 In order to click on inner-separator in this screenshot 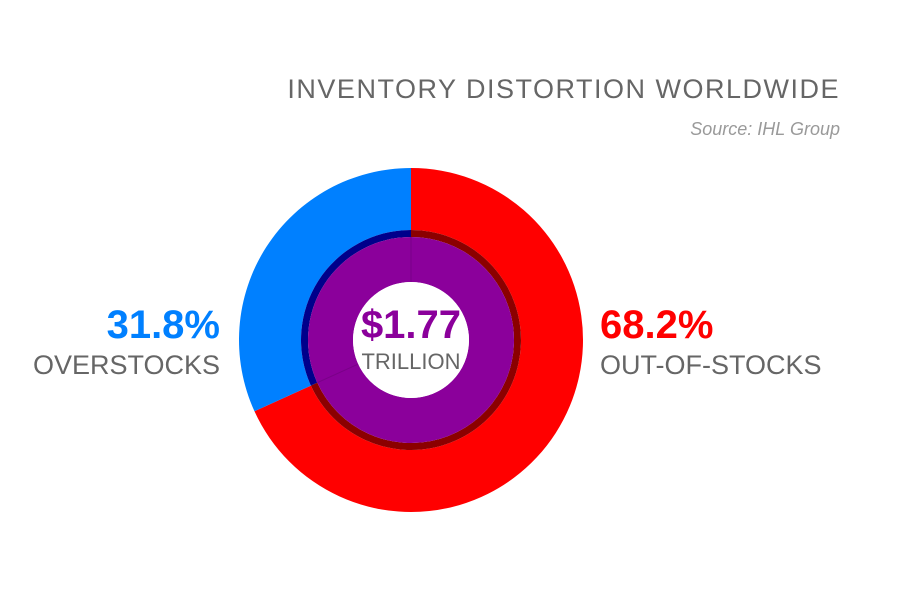, I will do `click(338, 373)`.